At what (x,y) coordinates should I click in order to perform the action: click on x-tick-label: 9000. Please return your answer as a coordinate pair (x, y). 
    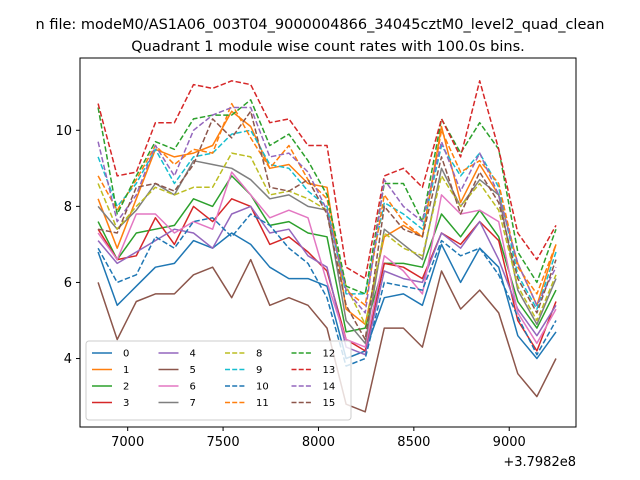
    Looking at the image, I should click on (509, 442).